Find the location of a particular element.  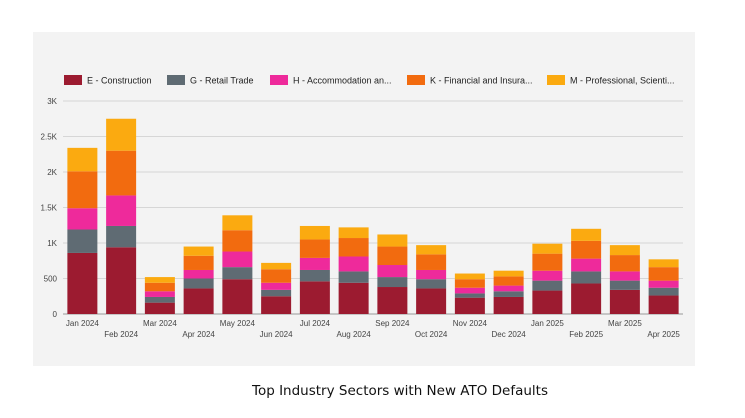

x-tick-label: May 2024 is located at coordinates (238, 323).